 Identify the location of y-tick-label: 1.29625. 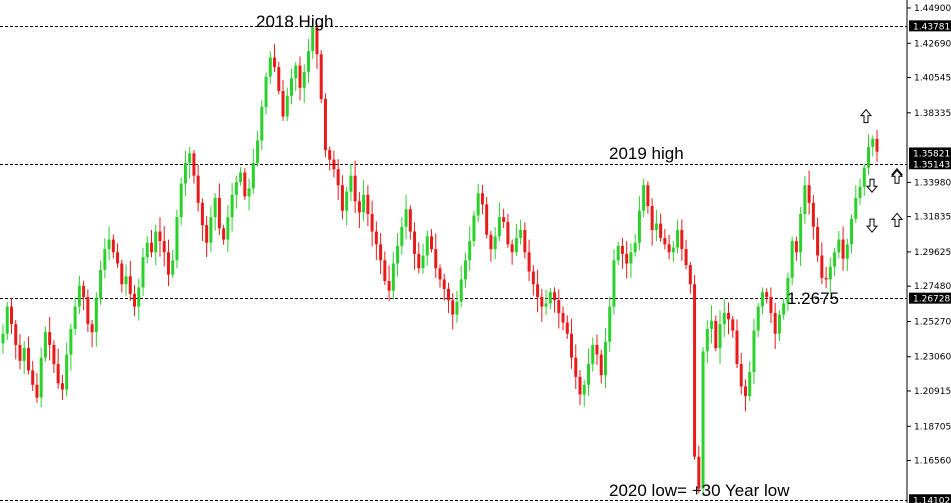
(932, 253).